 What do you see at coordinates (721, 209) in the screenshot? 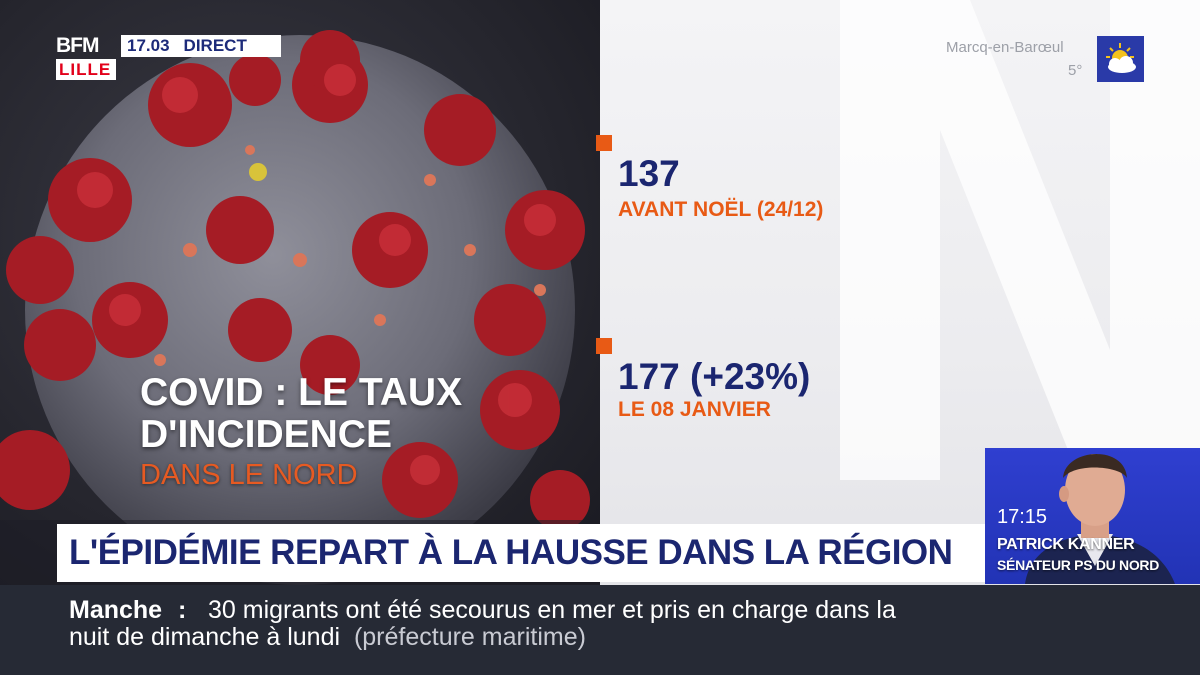
I see `stat-label: AVANT NOËL (24/12)` at bounding box center [721, 209].